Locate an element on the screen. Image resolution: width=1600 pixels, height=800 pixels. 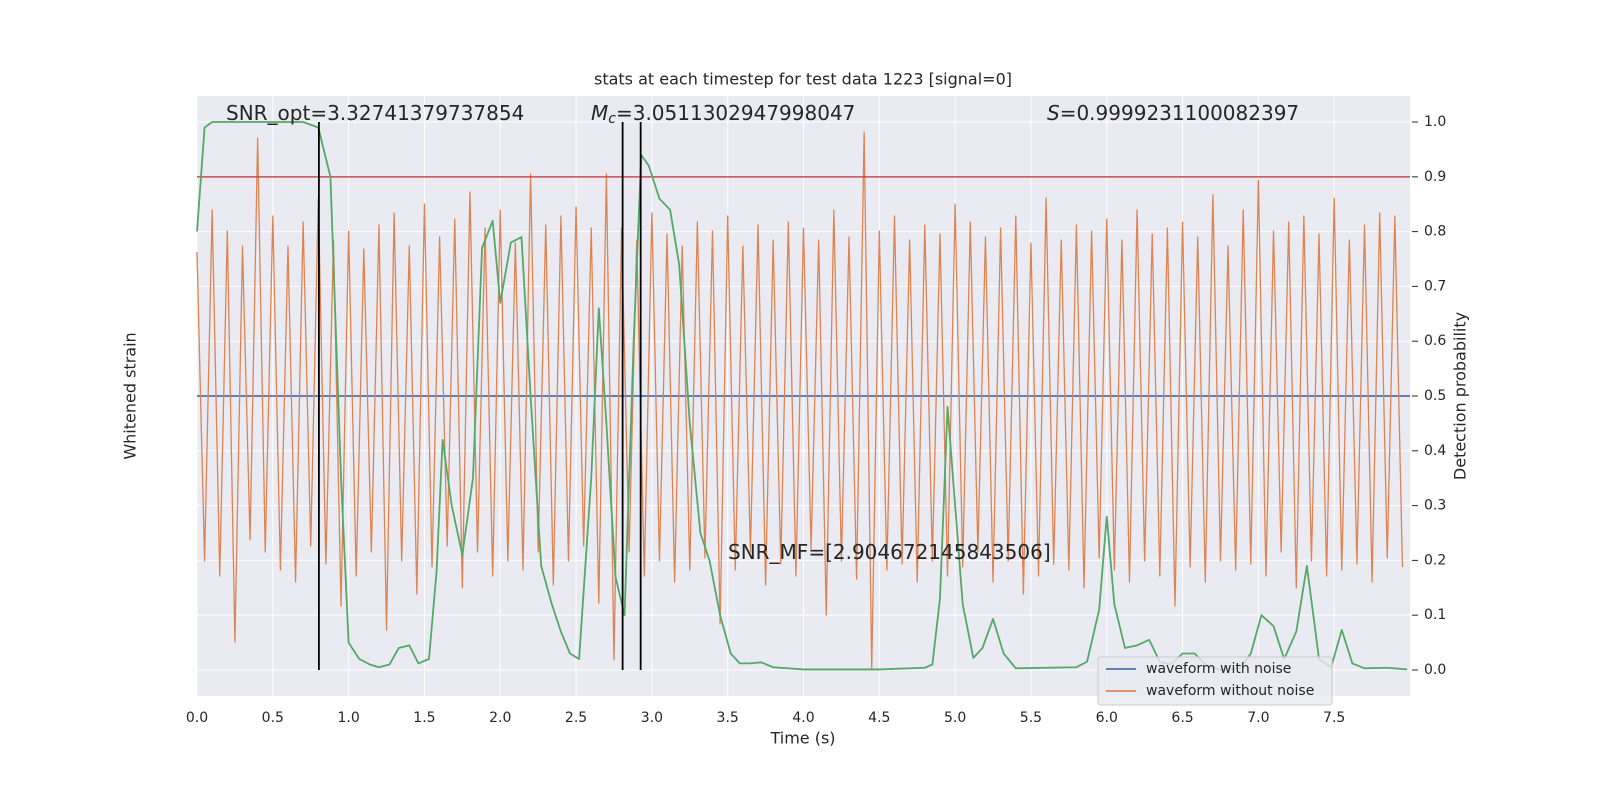
x-tick-label: 5.0 is located at coordinates (955, 718).